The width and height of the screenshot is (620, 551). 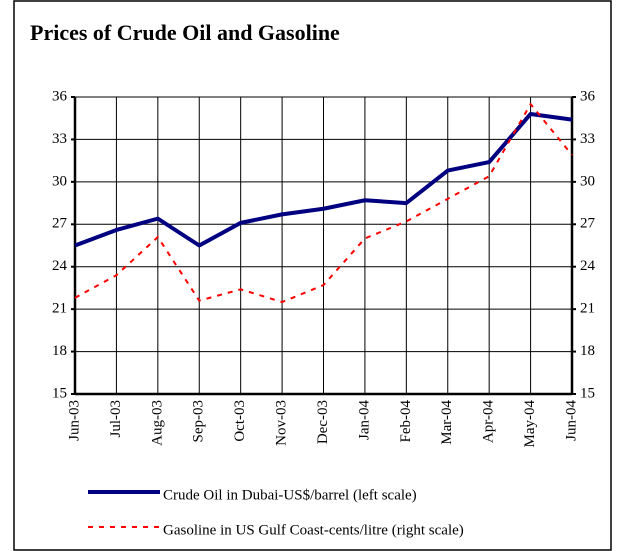 What do you see at coordinates (74, 420) in the screenshot?
I see `x-tick-label: Jun-03` at bounding box center [74, 420].